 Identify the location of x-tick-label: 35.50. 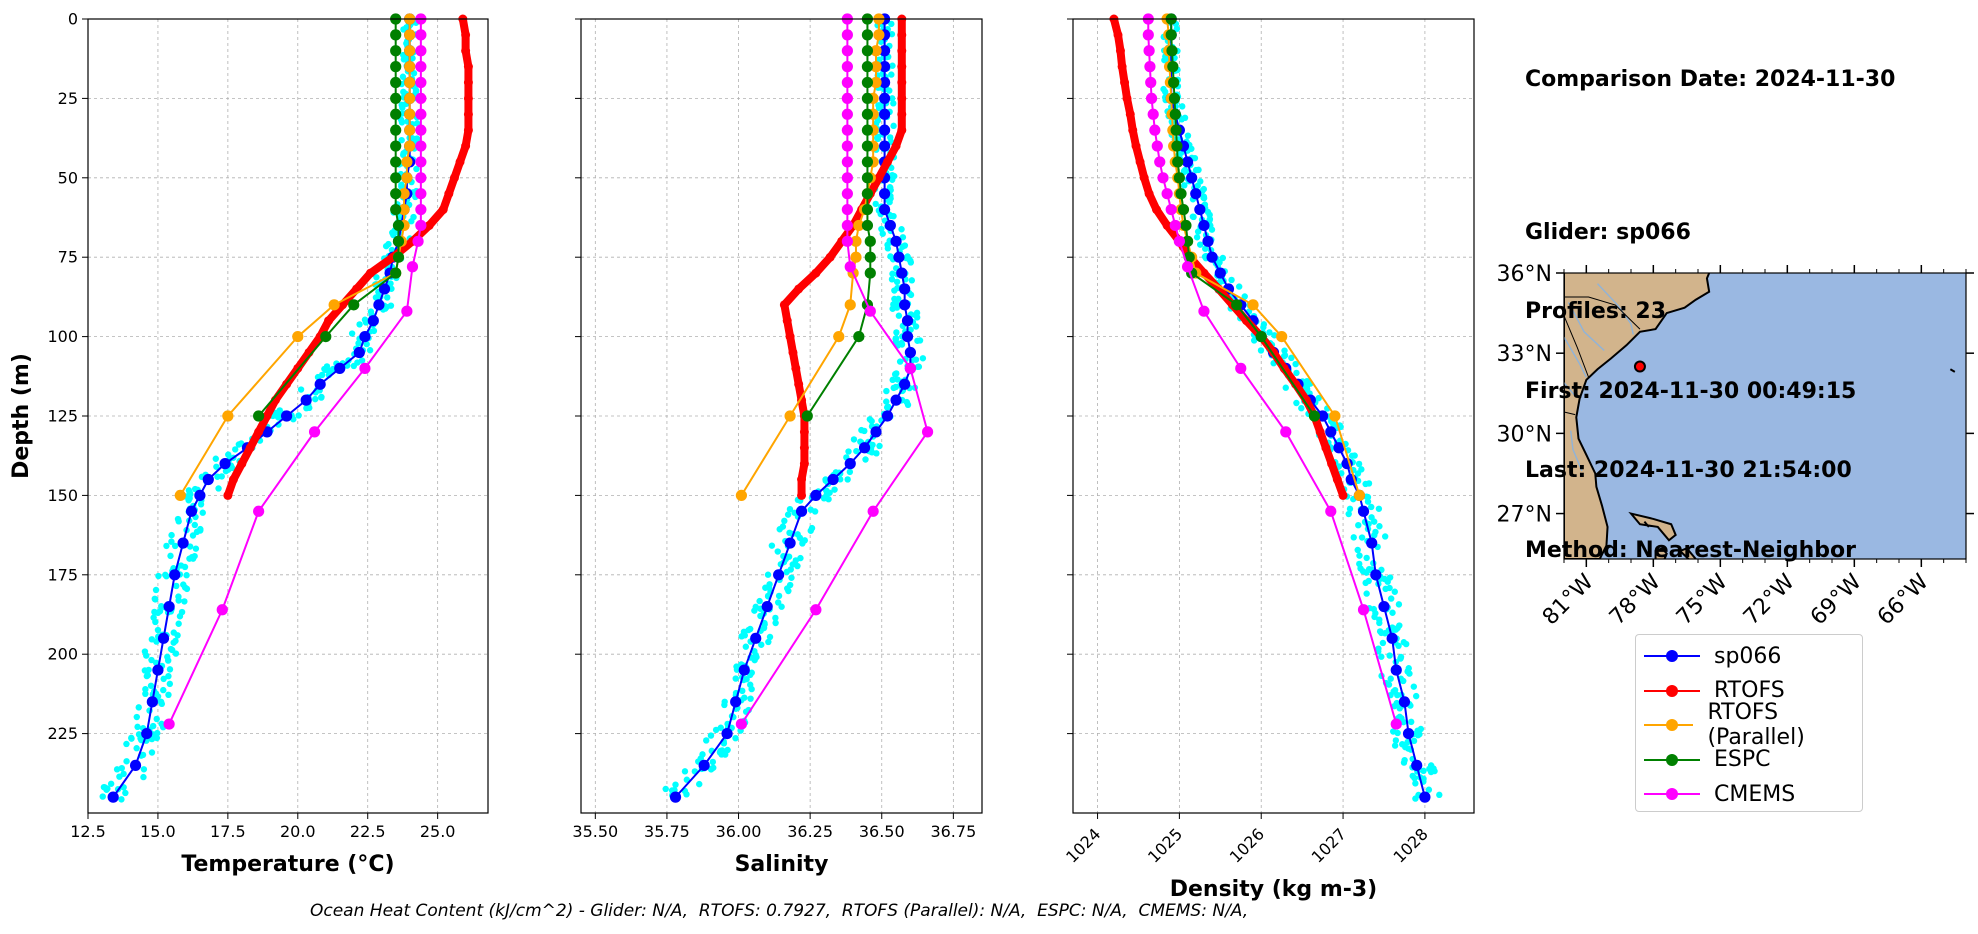
(595, 831).